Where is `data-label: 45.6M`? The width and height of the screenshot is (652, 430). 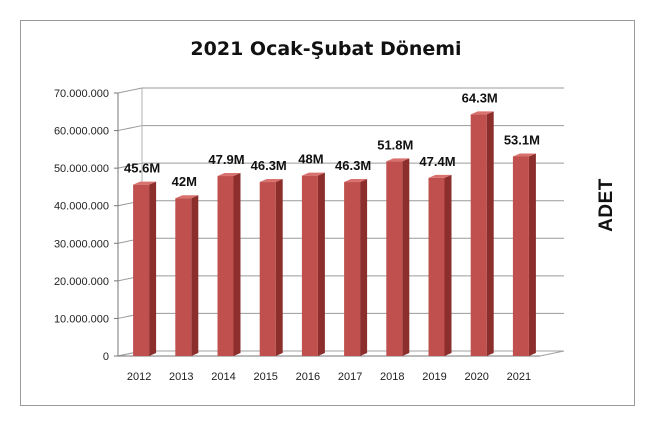 data-label: 45.6M is located at coordinates (142, 168).